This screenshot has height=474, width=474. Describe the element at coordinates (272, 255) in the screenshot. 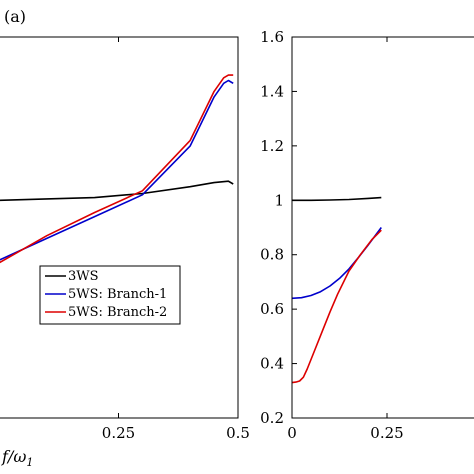

I see `panel-b-y-tick-label-4: 0.8` at that location.